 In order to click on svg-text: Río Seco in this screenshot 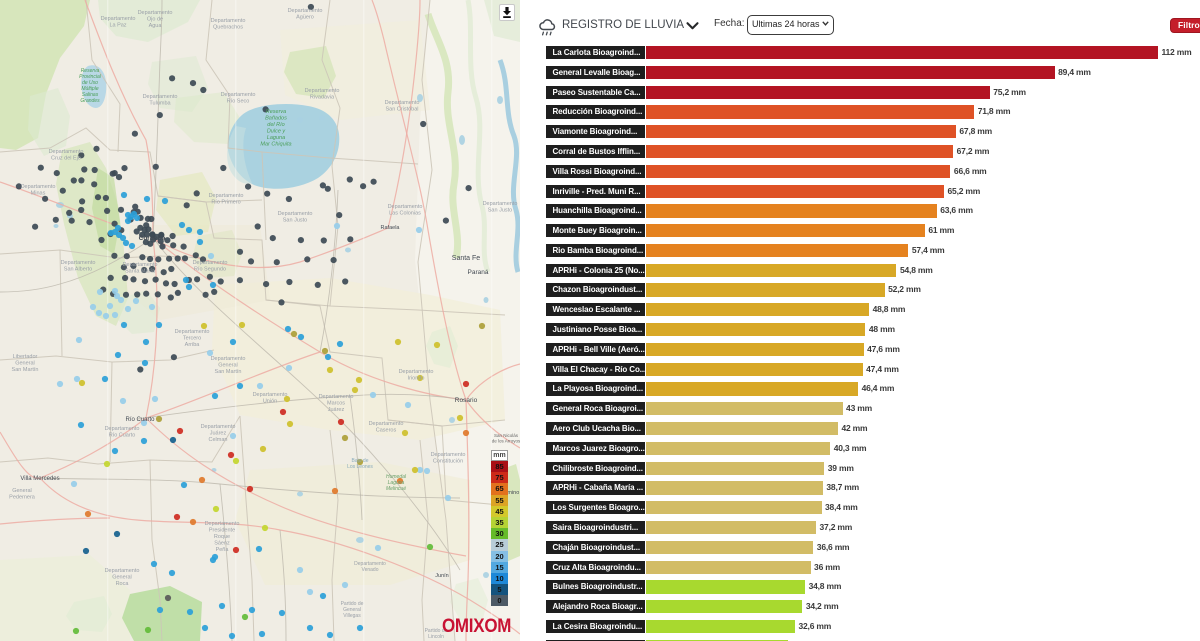, I will do `click(238, 102)`.